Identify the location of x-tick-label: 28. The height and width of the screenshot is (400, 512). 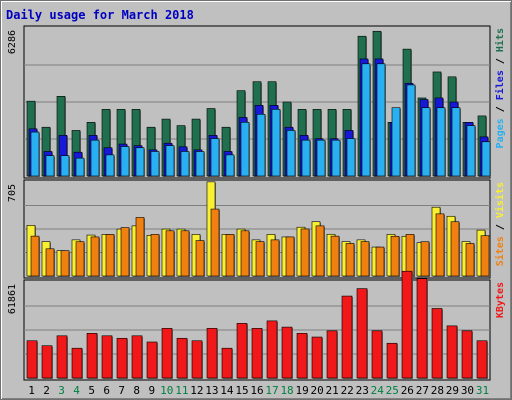
(437, 390).